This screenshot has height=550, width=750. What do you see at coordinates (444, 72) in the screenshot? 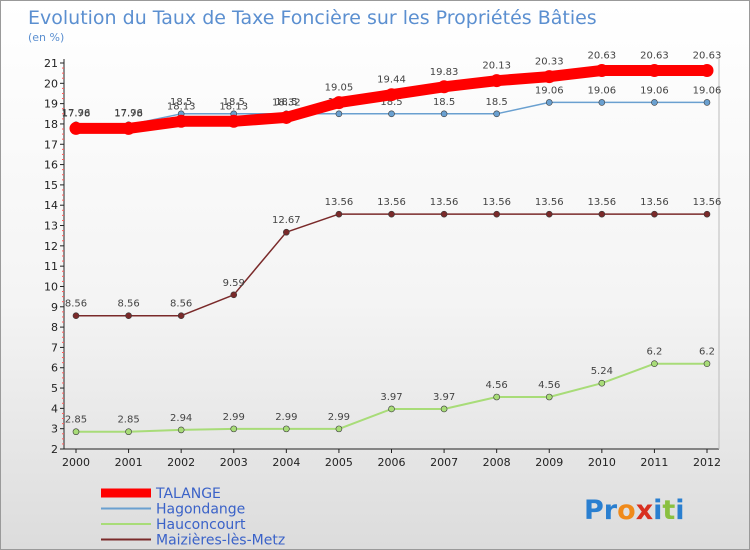
I see `data-label: 19.83` at bounding box center [444, 72].